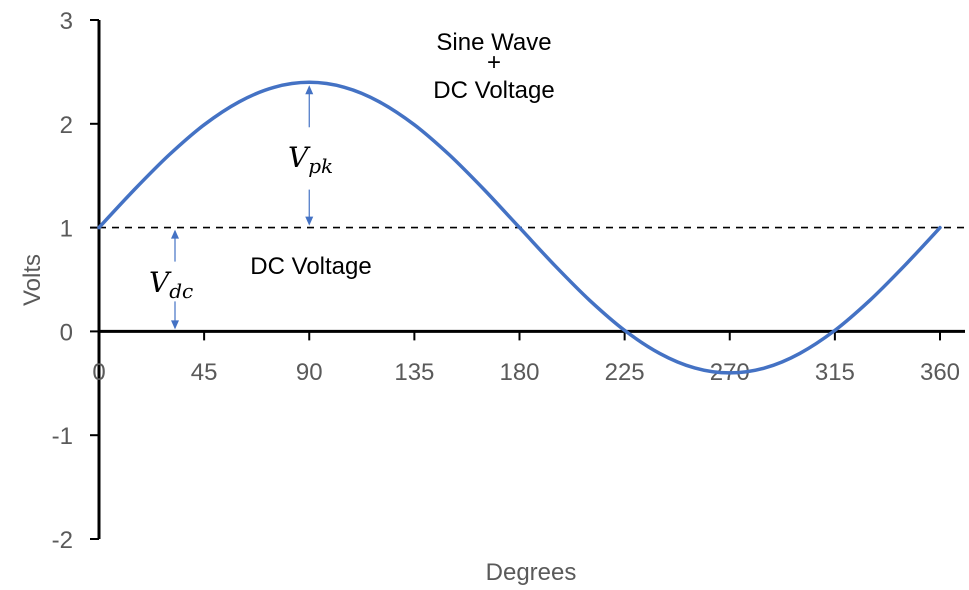  What do you see at coordinates (519, 372) in the screenshot?
I see `x-tick-label: 180` at bounding box center [519, 372].